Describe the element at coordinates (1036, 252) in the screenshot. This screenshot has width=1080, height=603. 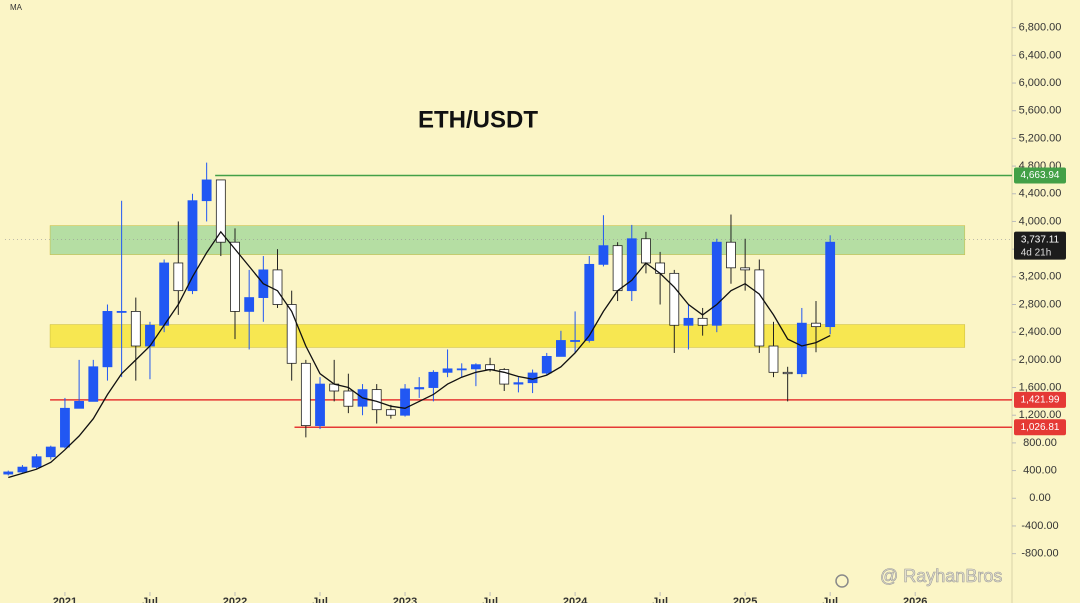
I see `price-countdown: 4d 21h` at that location.